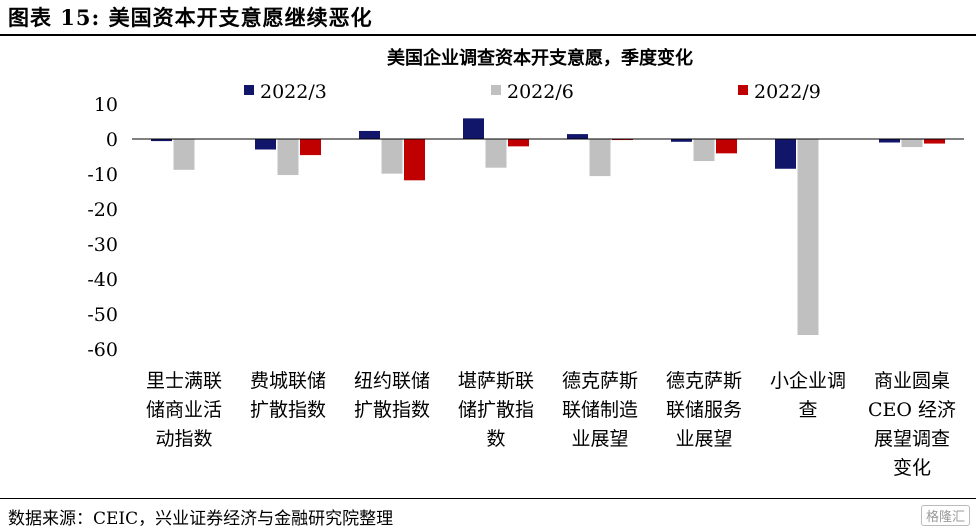 The width and height of the screenshot is (976, 532). What do you see at coordinates (945, 515) in the screenshot?
I see `watermark-logo: 格隆汇` at bounding box center [945, 515].